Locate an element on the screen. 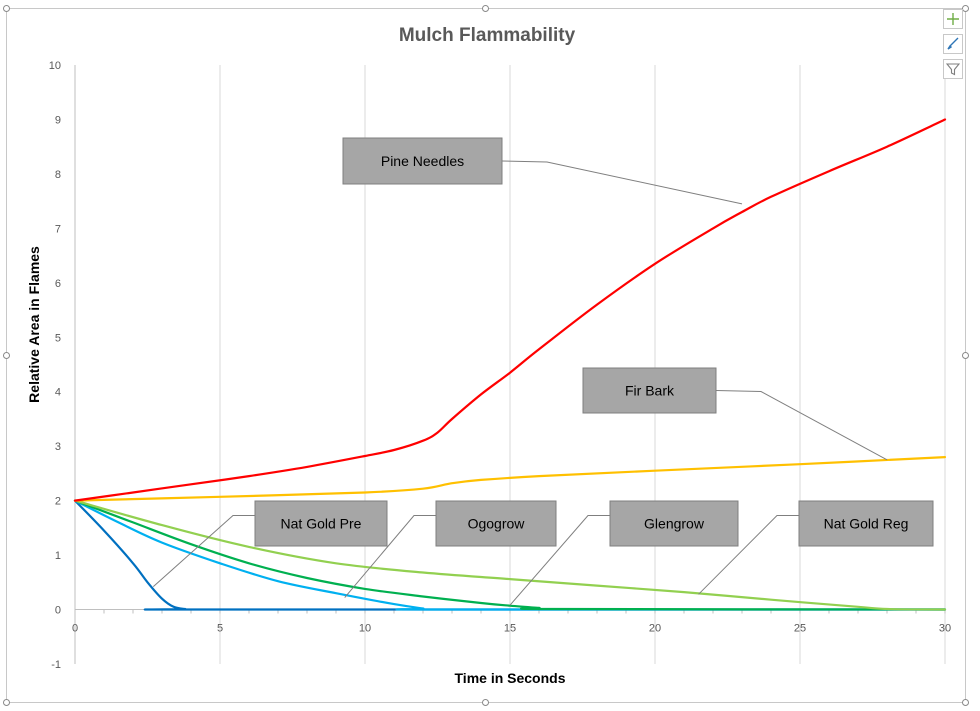  resize-handle-middle-left is located at coordinates (6, 355).